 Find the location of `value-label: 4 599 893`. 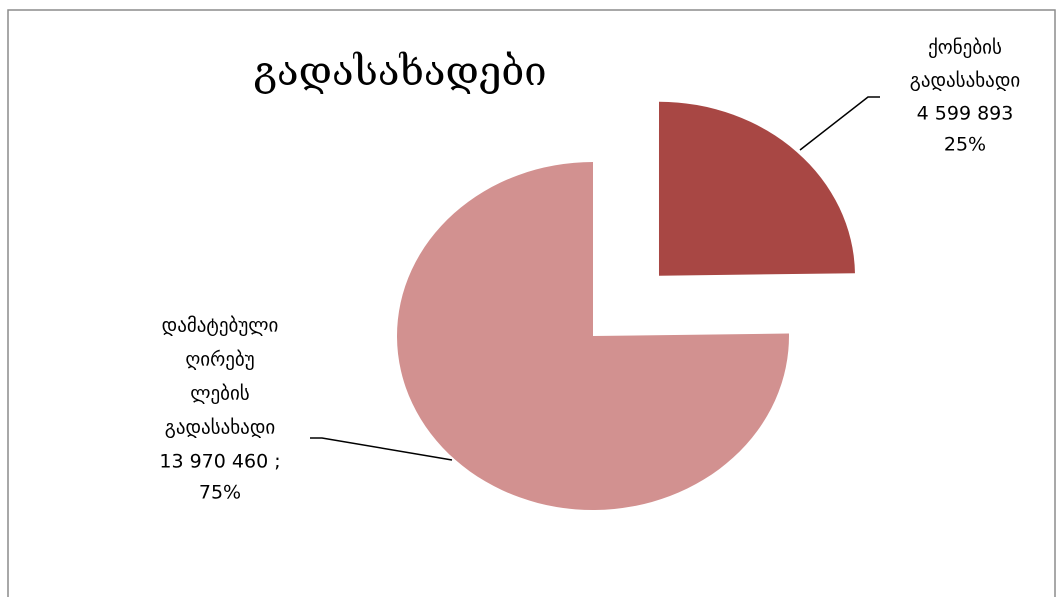

value-label: 4 599 893 is located at coordinates (965, 114).